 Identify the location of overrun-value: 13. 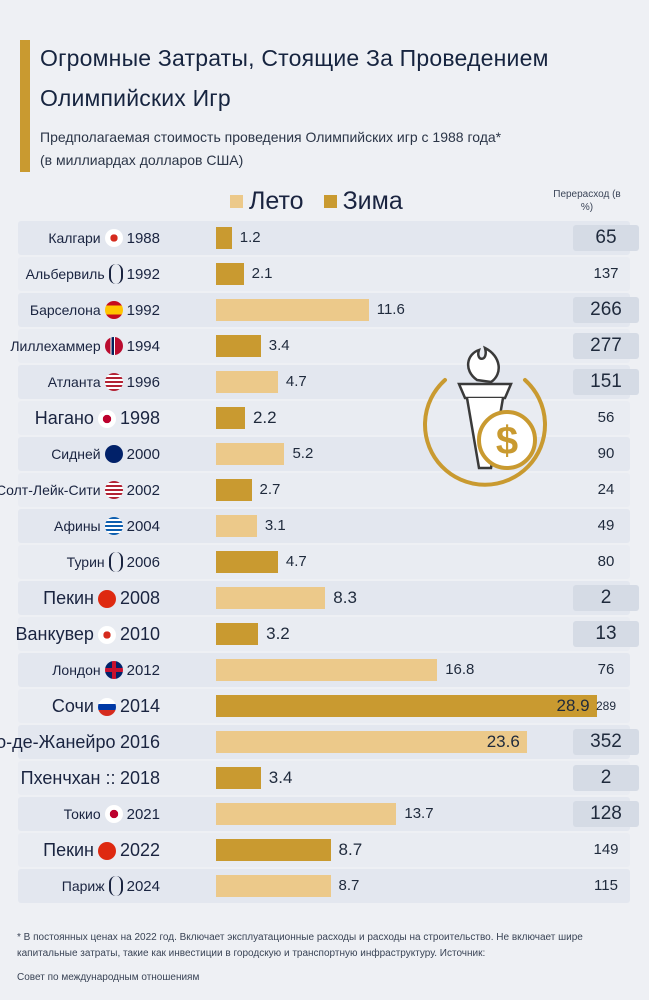
(606, 634).